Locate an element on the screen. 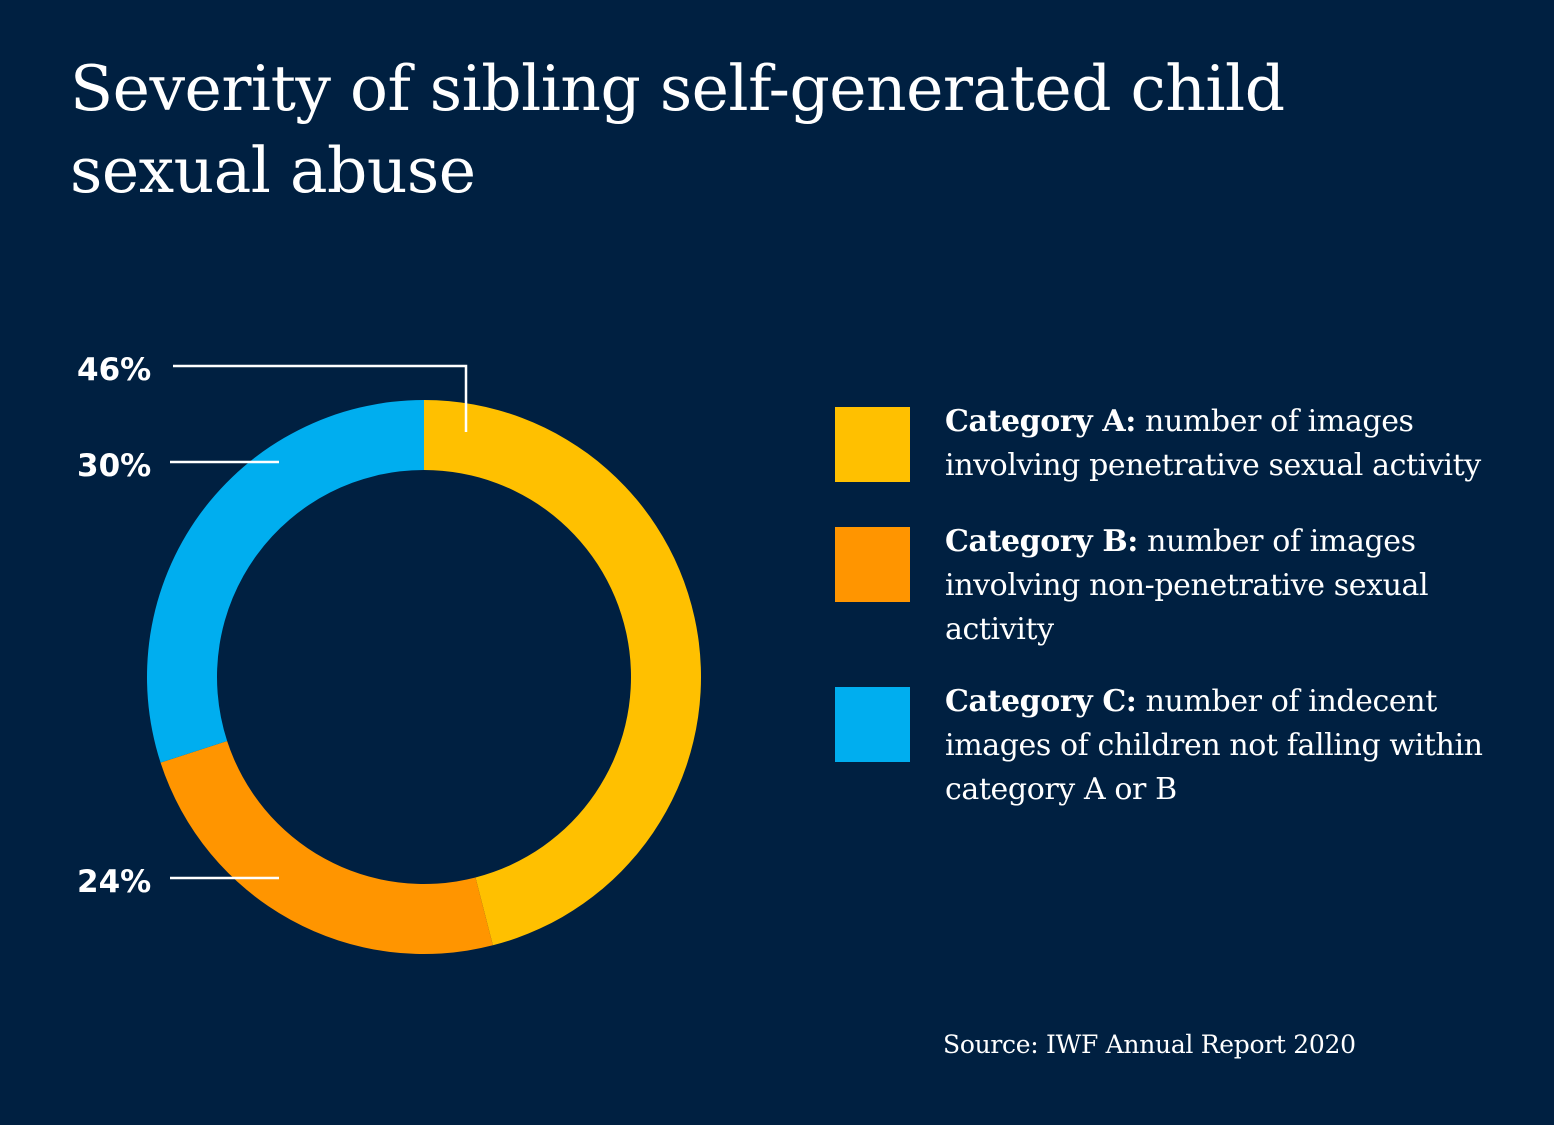 Image resolution: width=1554 pixels, height=1125 pixels. data-label-category-c: 30% is located at coordinates (114, 466).